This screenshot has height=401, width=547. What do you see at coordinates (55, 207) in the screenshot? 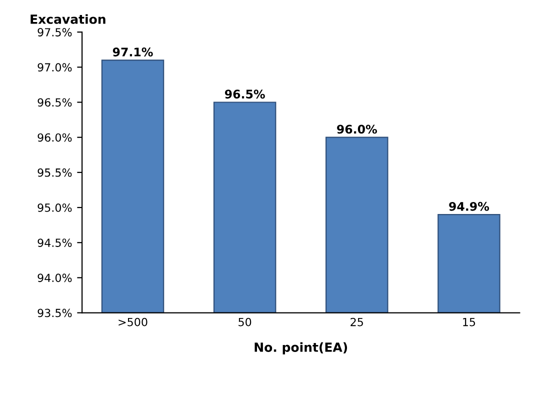
I see `y-tick-label: 95.0%` at bounding box center [55, 207].